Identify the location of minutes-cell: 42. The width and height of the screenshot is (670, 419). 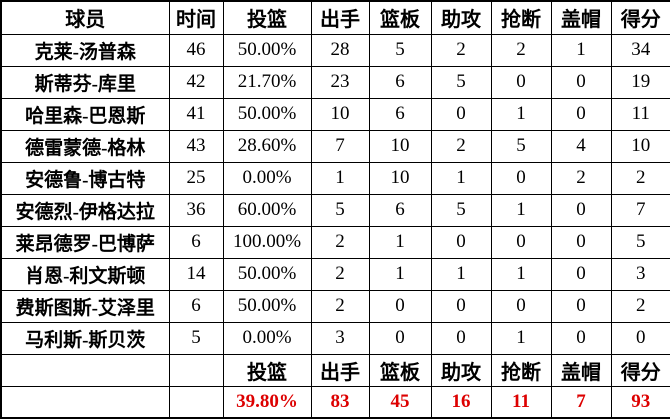
(196, 82).